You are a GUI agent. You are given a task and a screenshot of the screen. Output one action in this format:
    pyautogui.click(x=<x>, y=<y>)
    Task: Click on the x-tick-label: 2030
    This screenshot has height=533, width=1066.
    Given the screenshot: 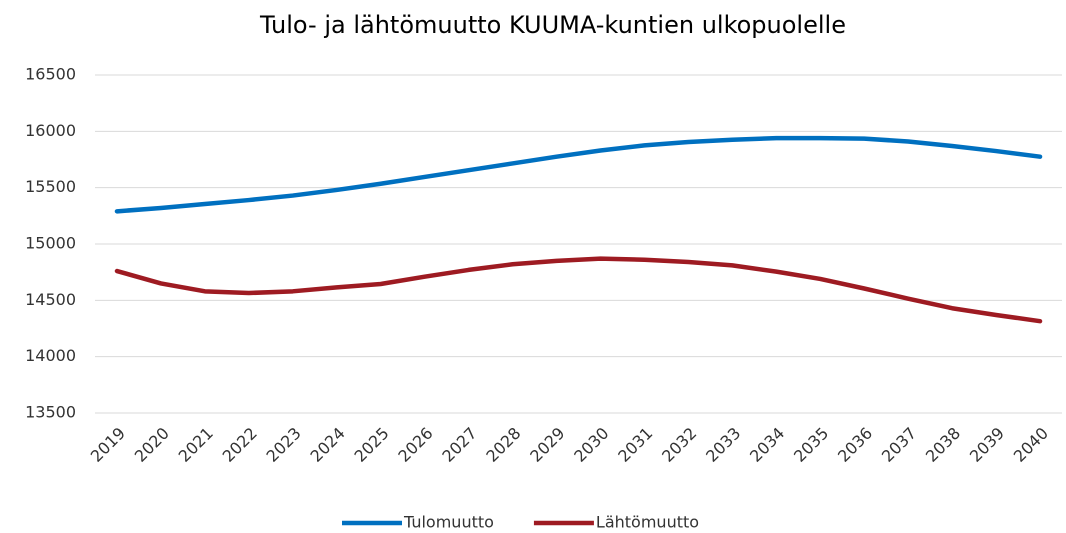 What is the action you would take?
    pyautogui.click(x=591, y=445)
    